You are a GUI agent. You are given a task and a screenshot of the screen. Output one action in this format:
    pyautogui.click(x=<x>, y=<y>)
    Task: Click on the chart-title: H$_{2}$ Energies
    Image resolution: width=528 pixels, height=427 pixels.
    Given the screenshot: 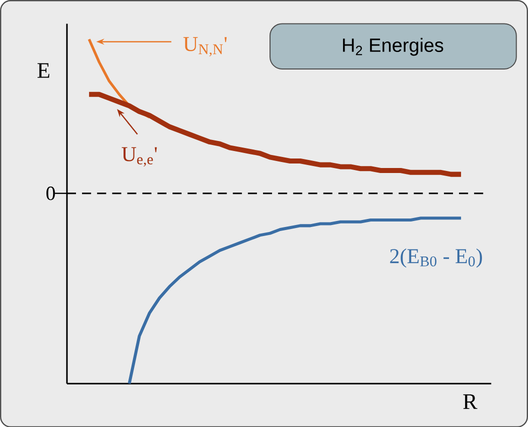 What is the action you would take?
    pyautogui.click(x=393, y=47)
    